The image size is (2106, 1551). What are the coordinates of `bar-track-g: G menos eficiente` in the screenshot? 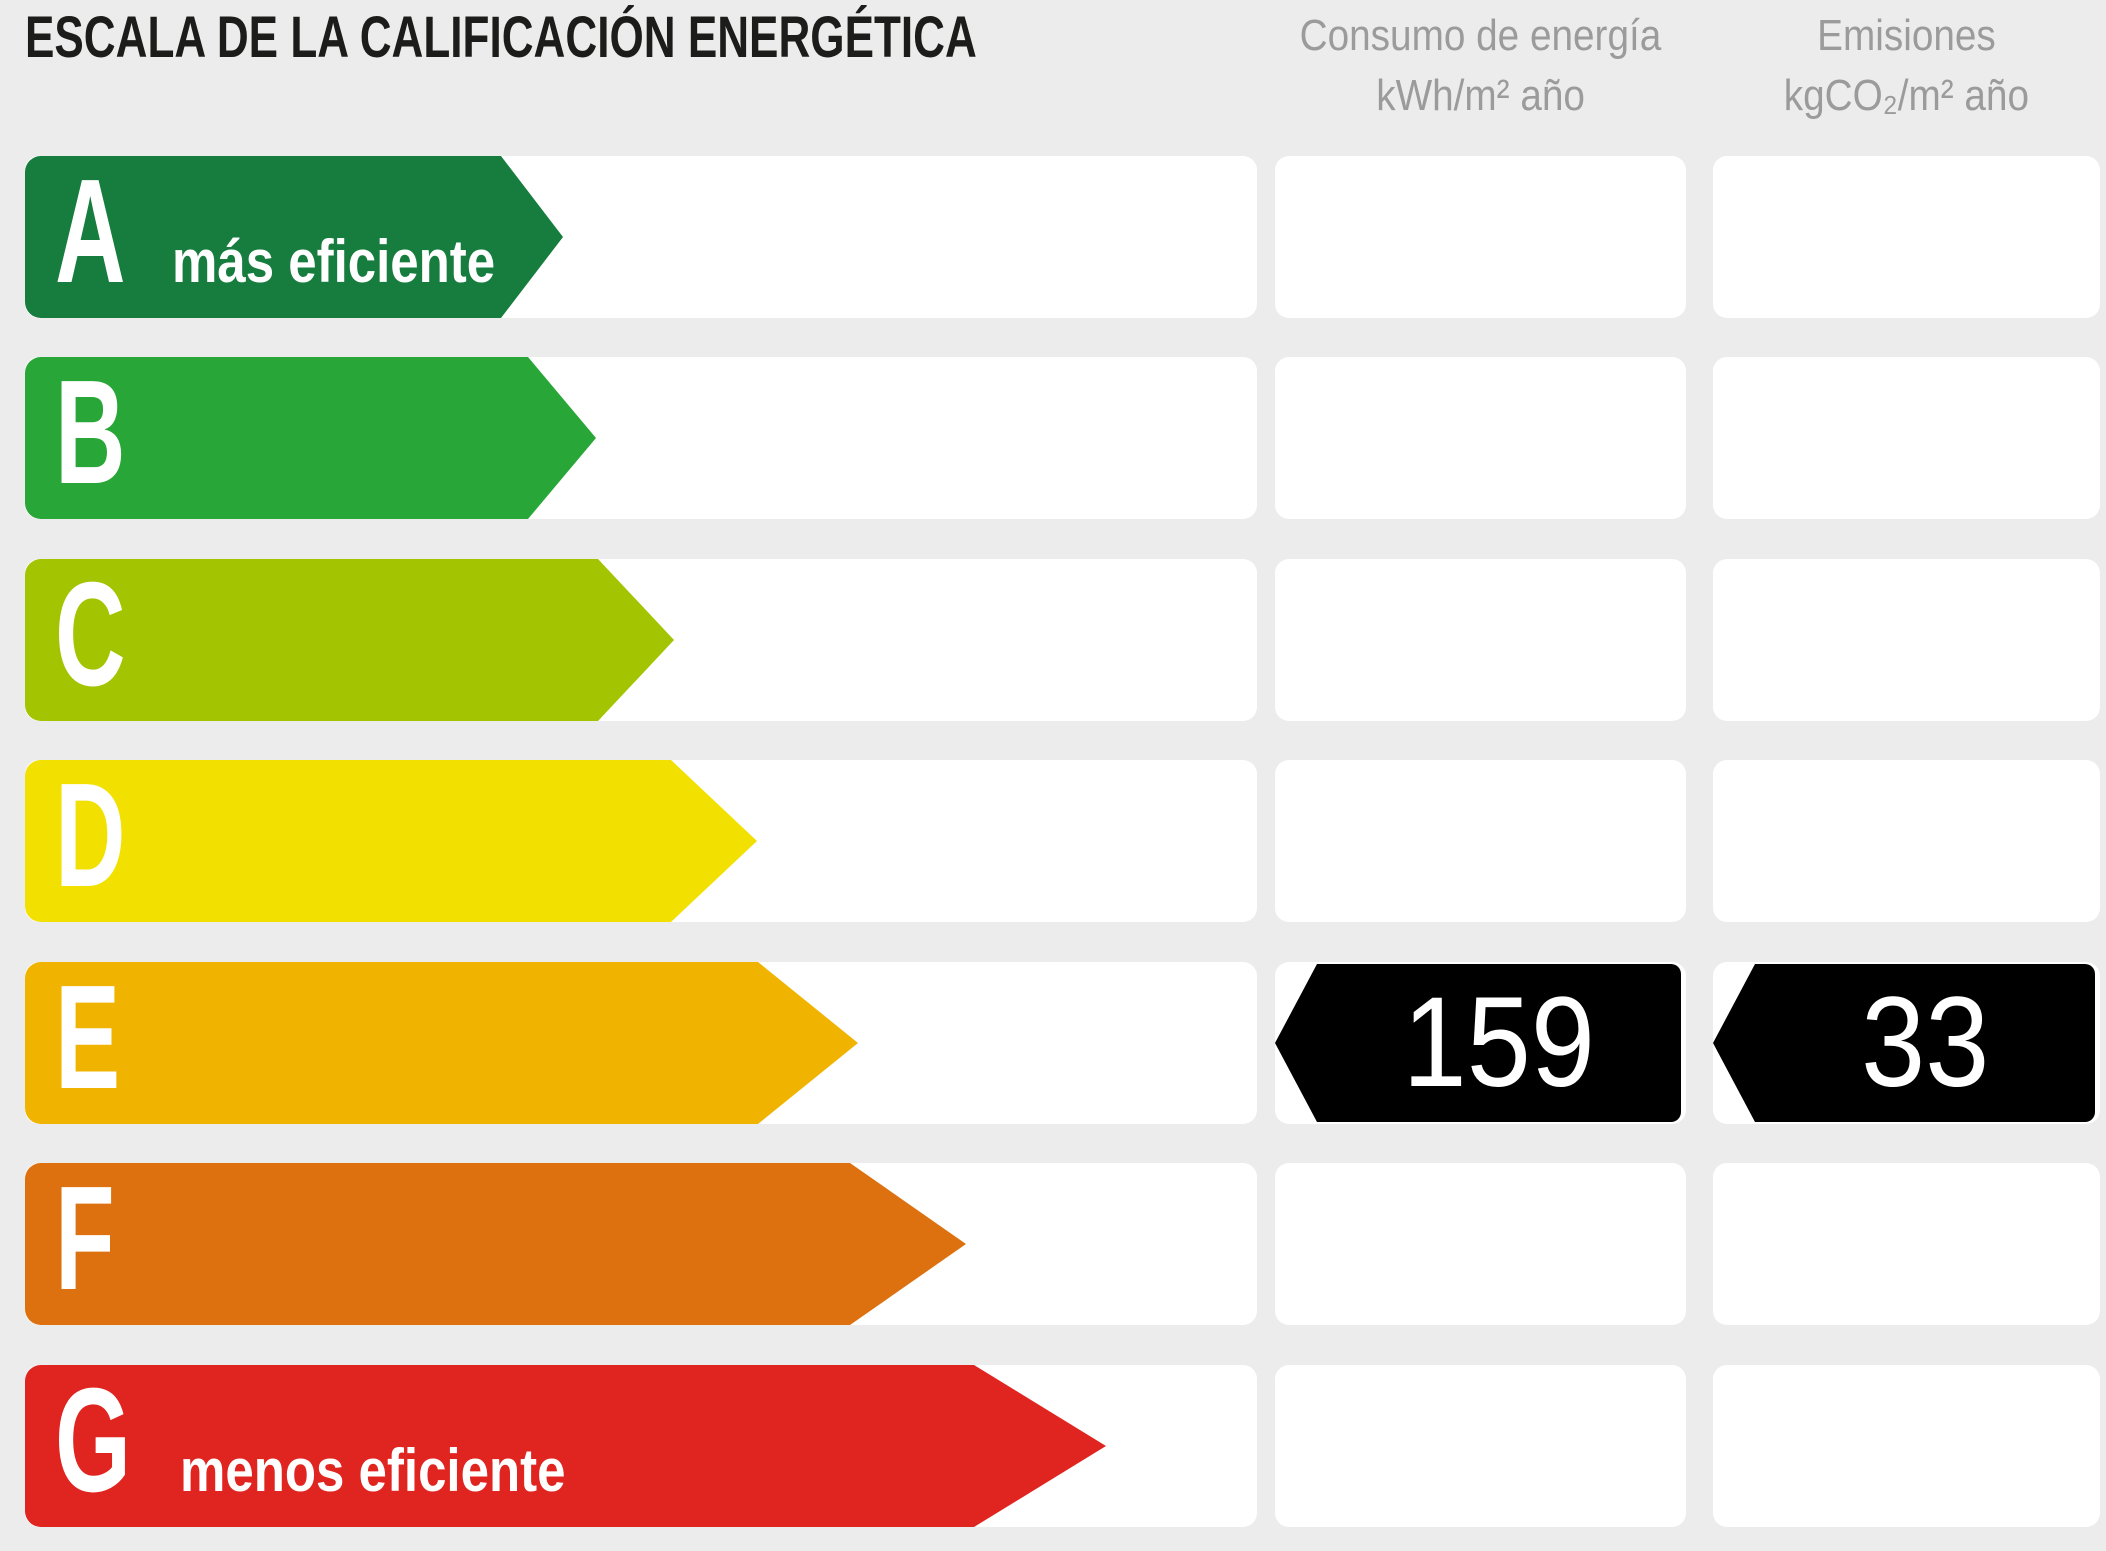 It's located at (641, 1446).